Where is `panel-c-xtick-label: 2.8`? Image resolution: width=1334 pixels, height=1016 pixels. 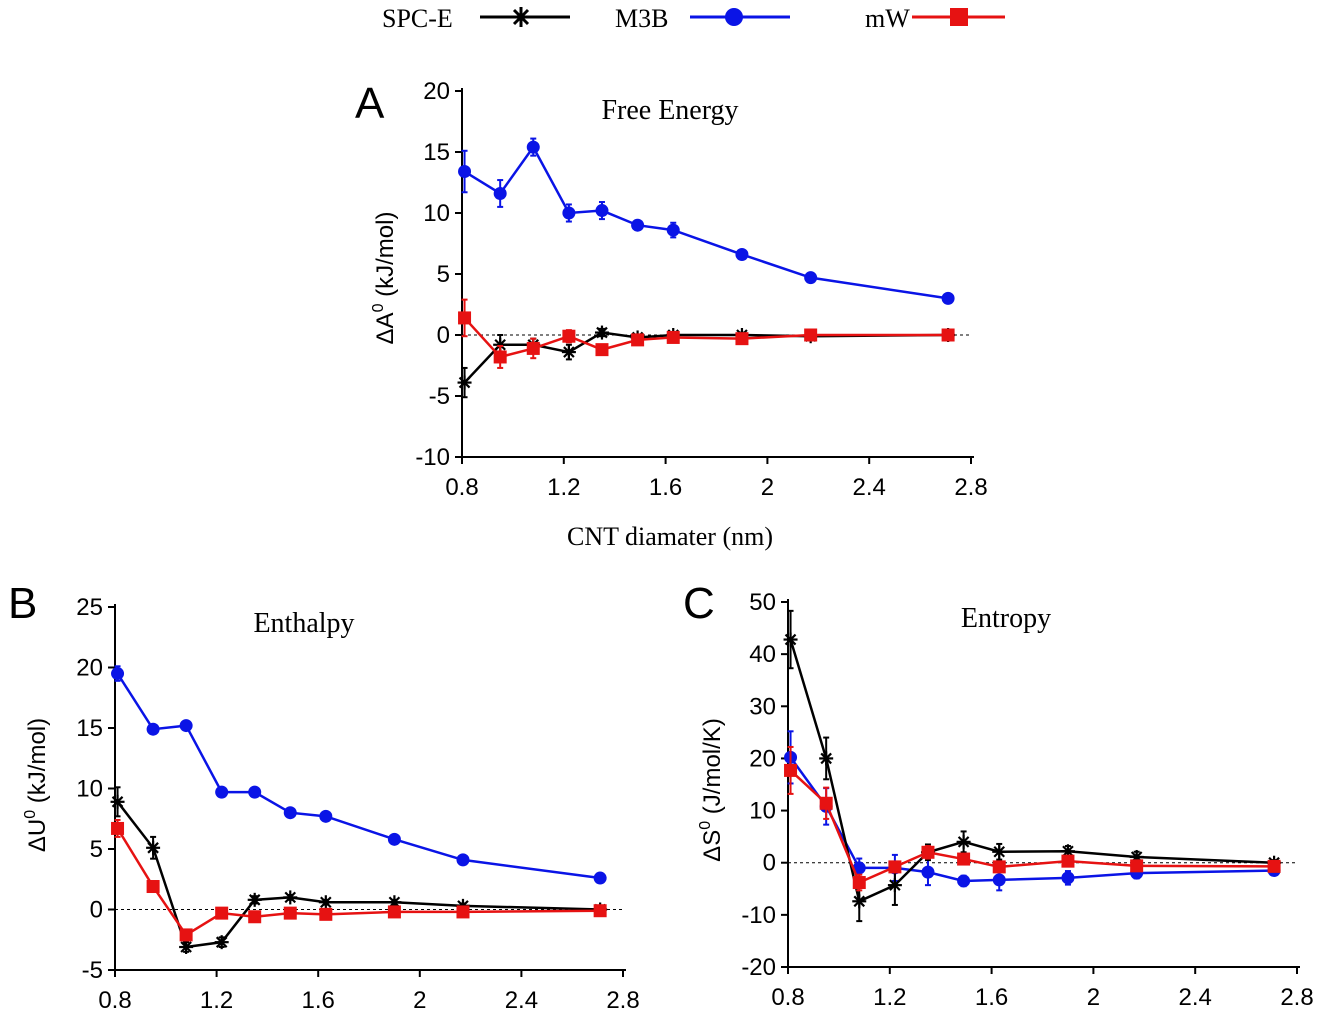 panel-c-xtick-label: 2.8 is located at coordinates (1296, 997).